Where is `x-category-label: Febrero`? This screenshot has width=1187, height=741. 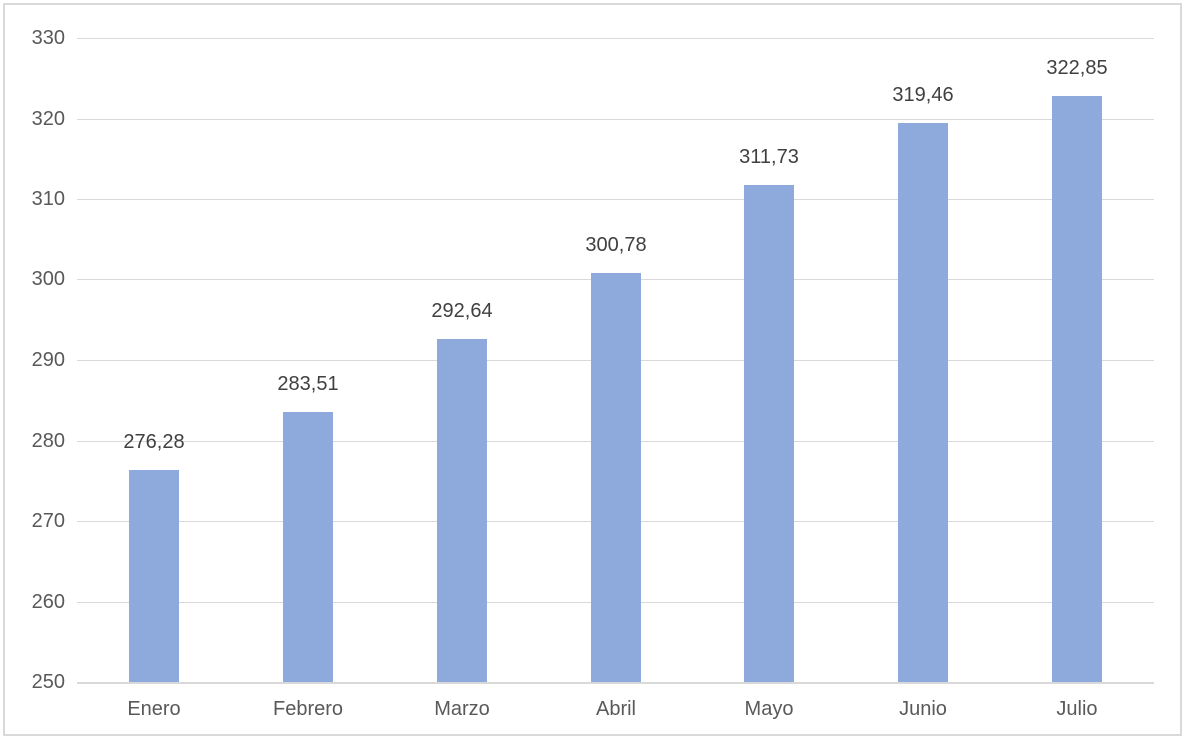
x-category-label: Febrero is located at coordinates (308, 709).